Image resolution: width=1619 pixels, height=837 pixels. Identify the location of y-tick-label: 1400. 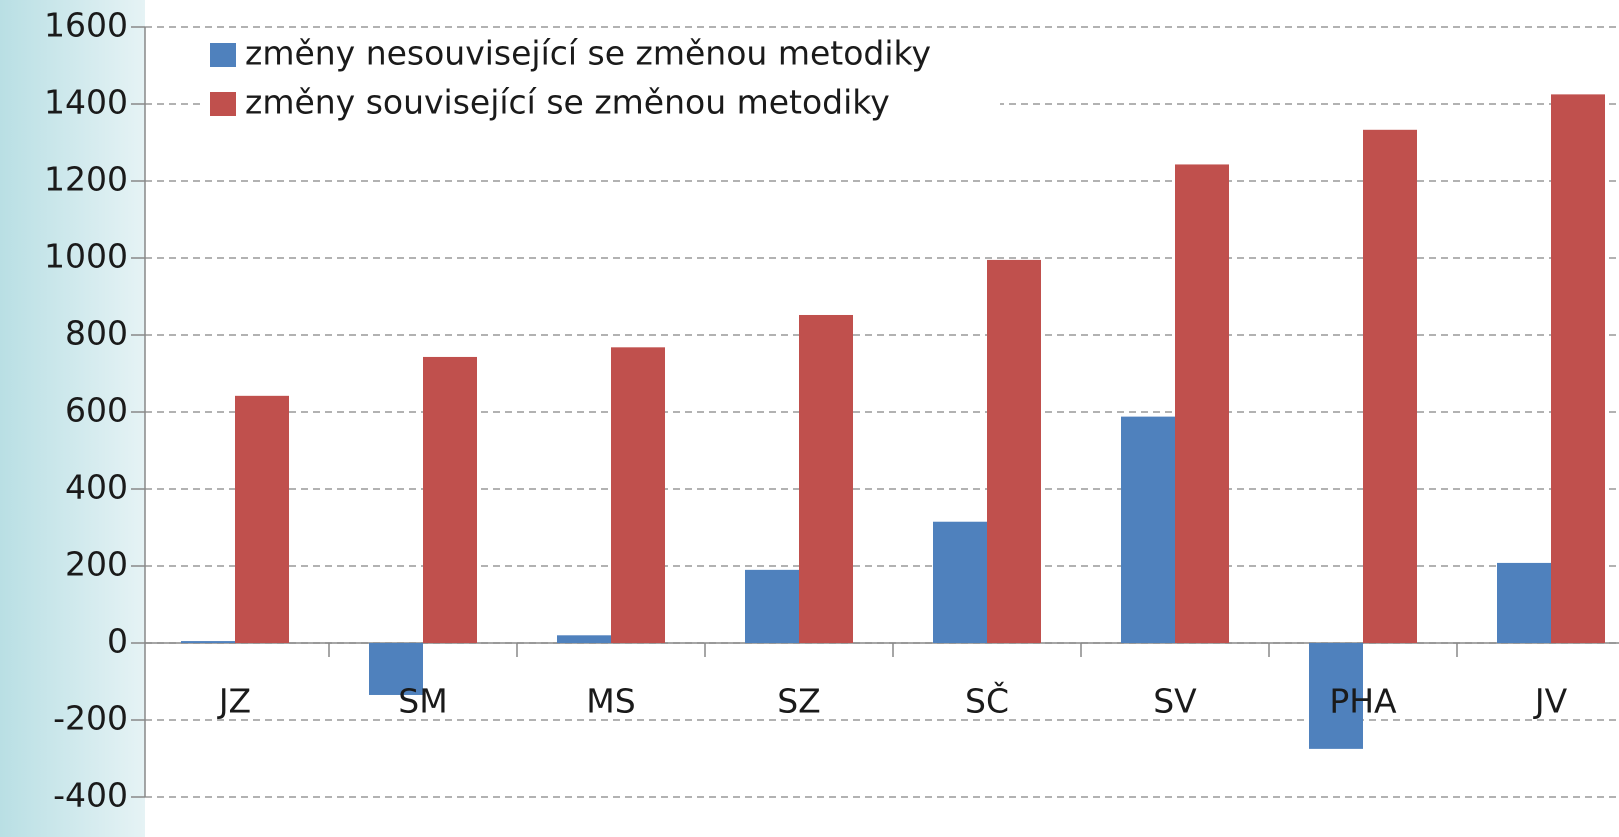
(86, 102).